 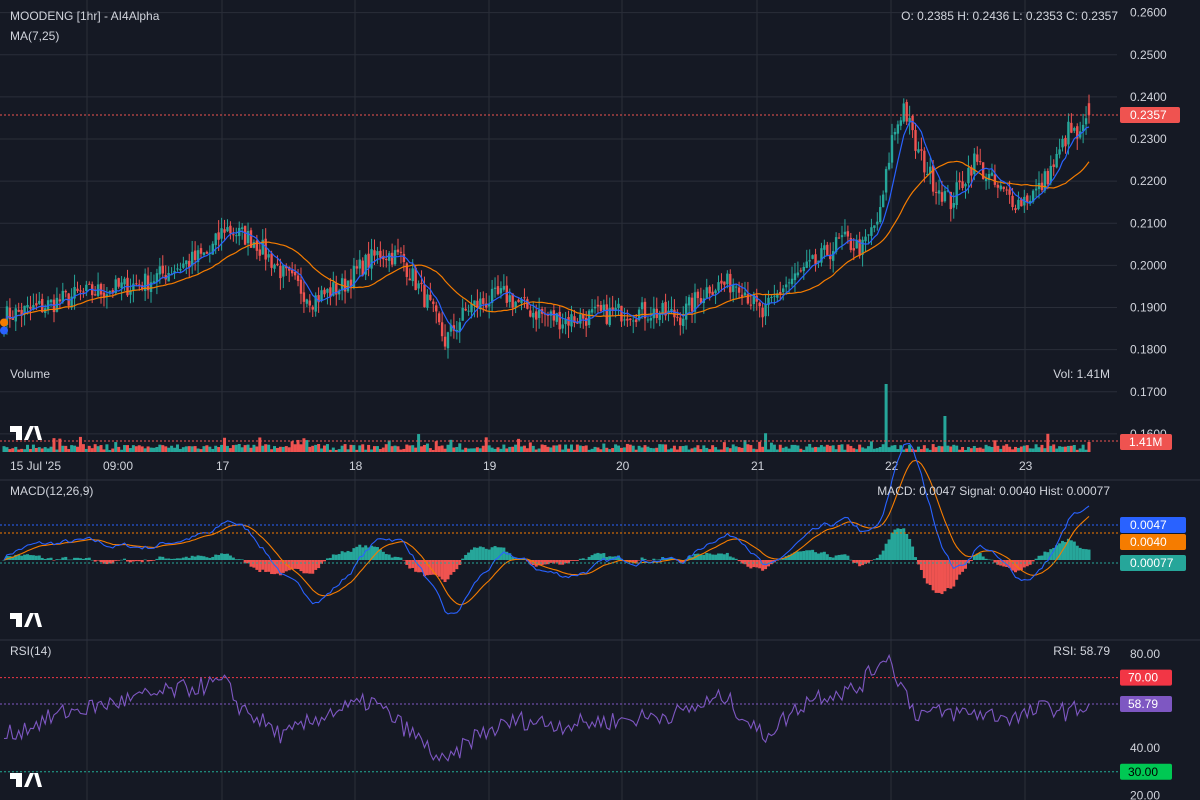 I want to click on price-axis-label: 0.2500, so click(x=1148, y=55).